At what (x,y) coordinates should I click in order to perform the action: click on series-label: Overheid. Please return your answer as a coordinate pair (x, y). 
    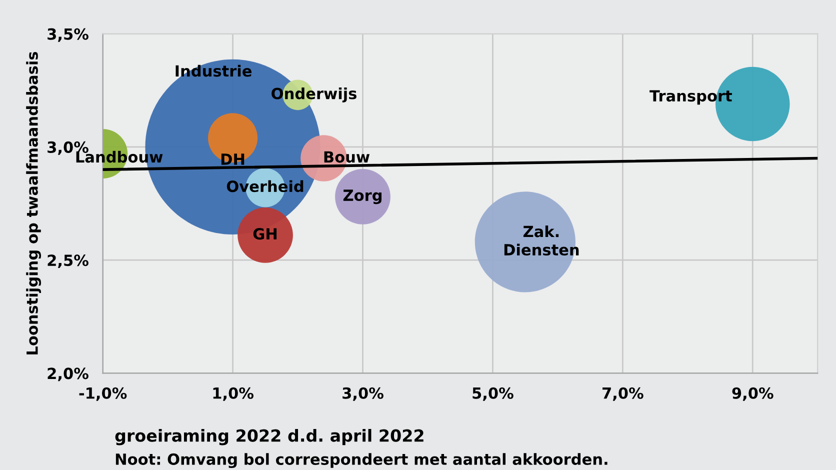
    Looking at the image, I should click on (265, 186).